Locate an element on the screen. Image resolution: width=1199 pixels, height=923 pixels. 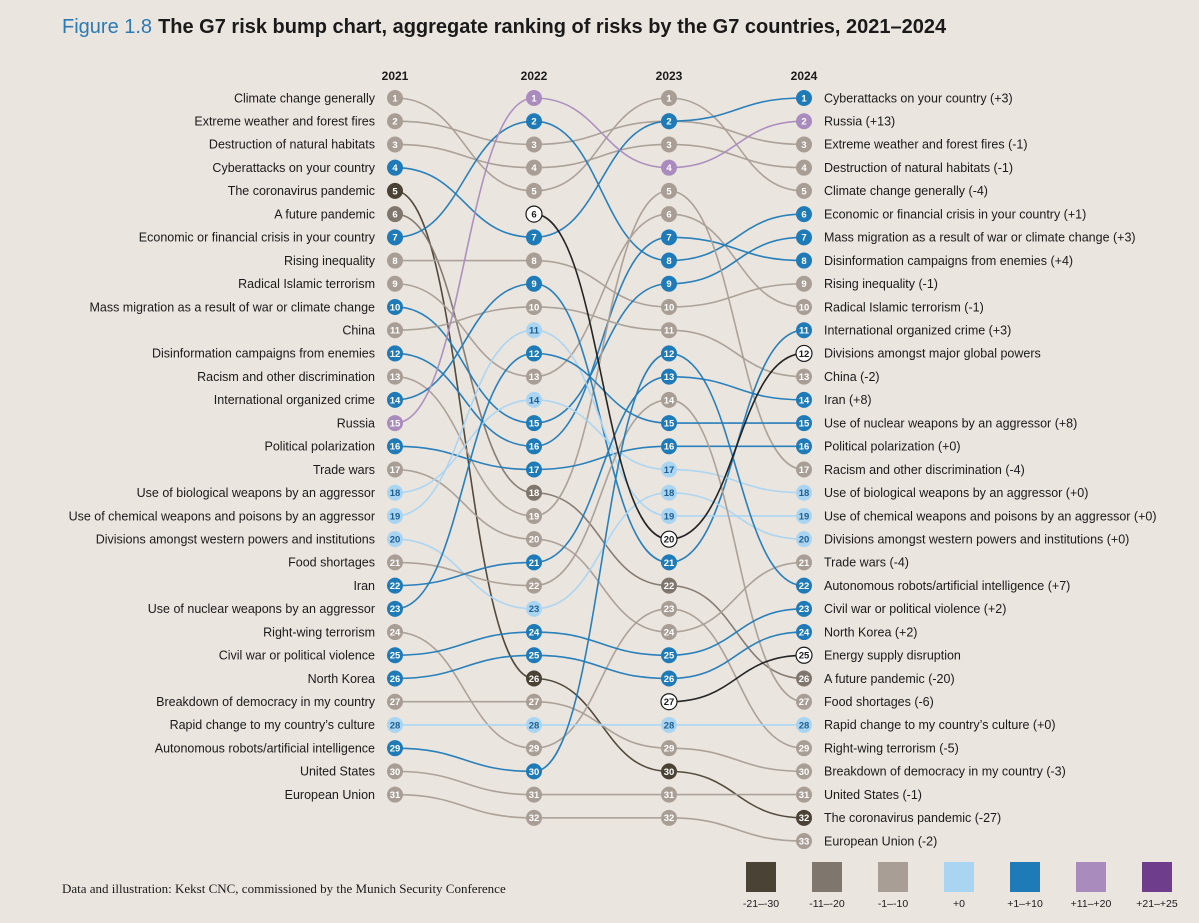
left-label: European Union is located at coordinates (330, 795).